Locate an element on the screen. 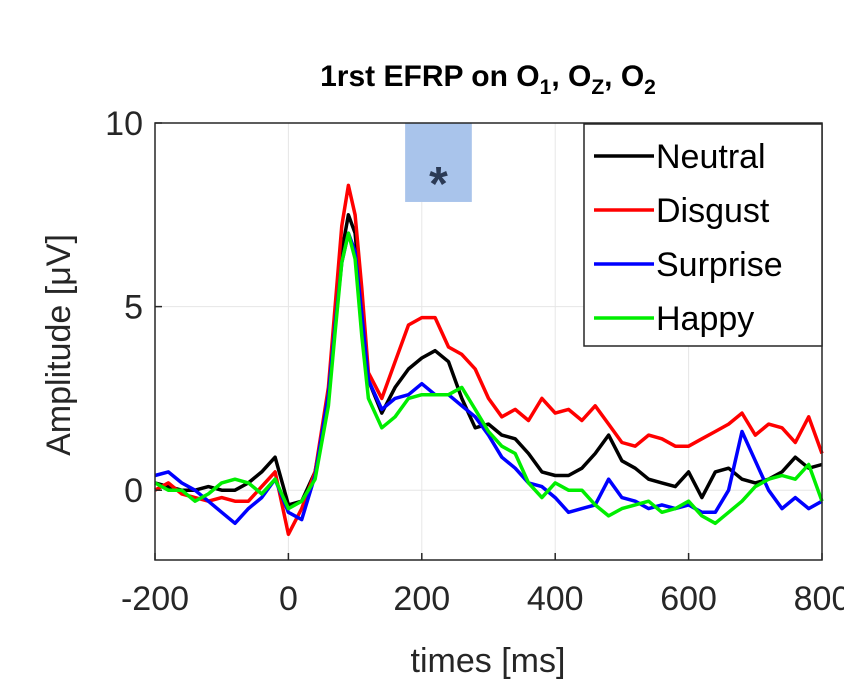  legend-label: Neutral is located at coordinates (711, 157).